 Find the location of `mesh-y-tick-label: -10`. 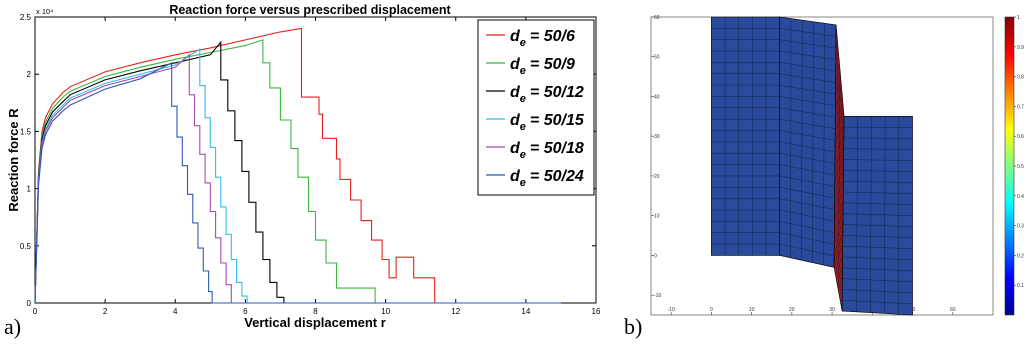

mesh-y-tick-label: -10 is located at coordinates (657, 296).